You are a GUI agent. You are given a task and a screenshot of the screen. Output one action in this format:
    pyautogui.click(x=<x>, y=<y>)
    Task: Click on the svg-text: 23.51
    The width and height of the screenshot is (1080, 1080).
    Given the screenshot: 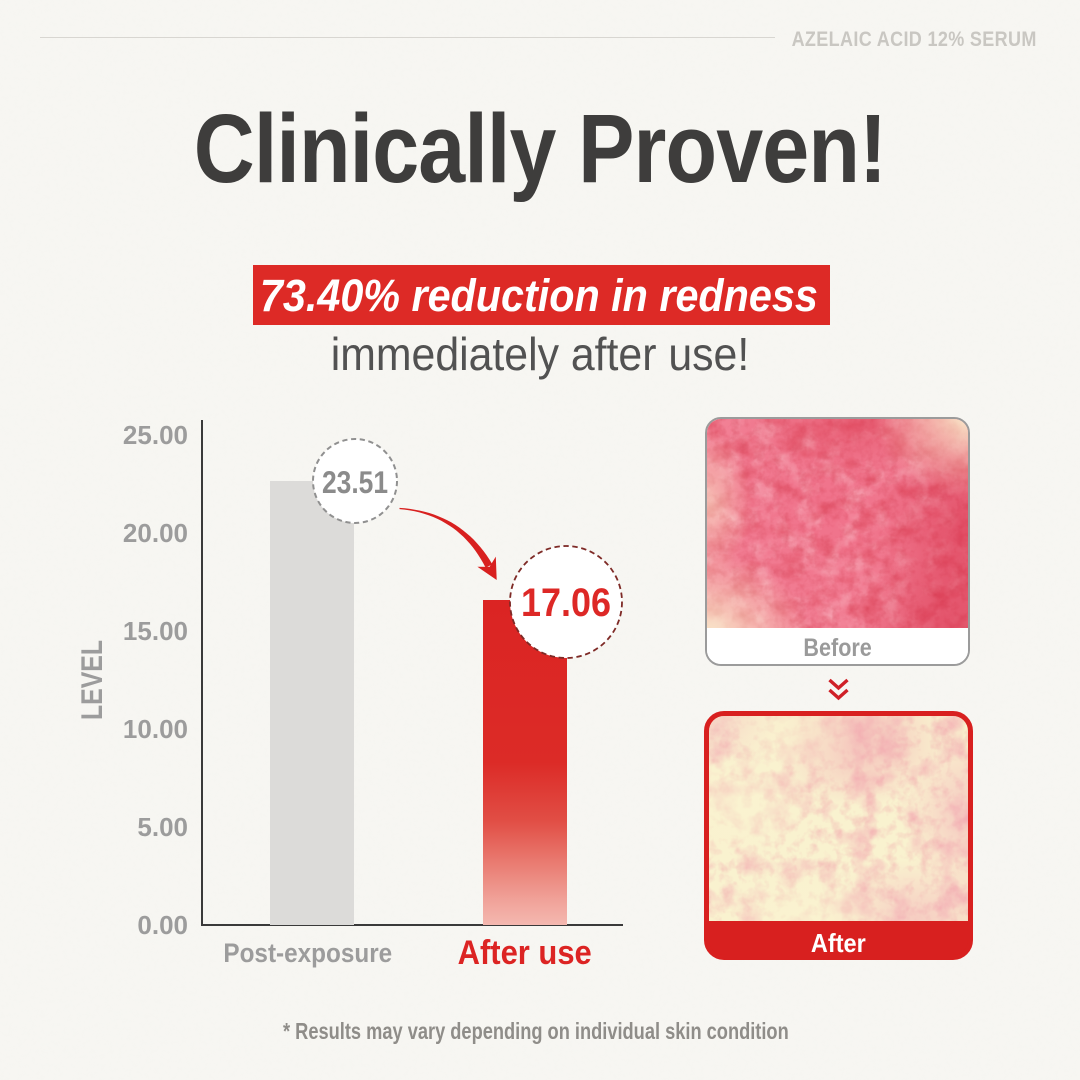 What is the action you would take?
    pyautogui.click(x=355, y=482)
    